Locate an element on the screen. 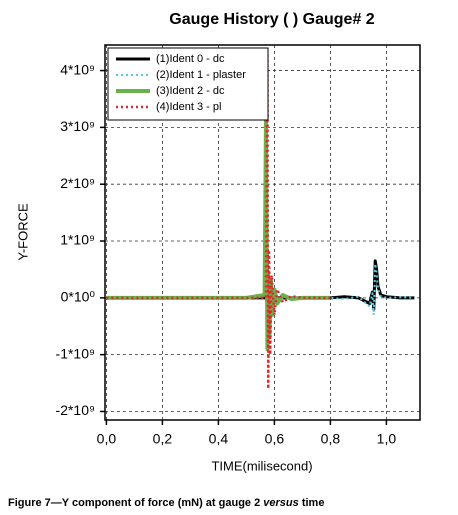 The width and height of the screenshot is (458, 515). x-tick-label: 0,0 is located at coordinates (107, 439).